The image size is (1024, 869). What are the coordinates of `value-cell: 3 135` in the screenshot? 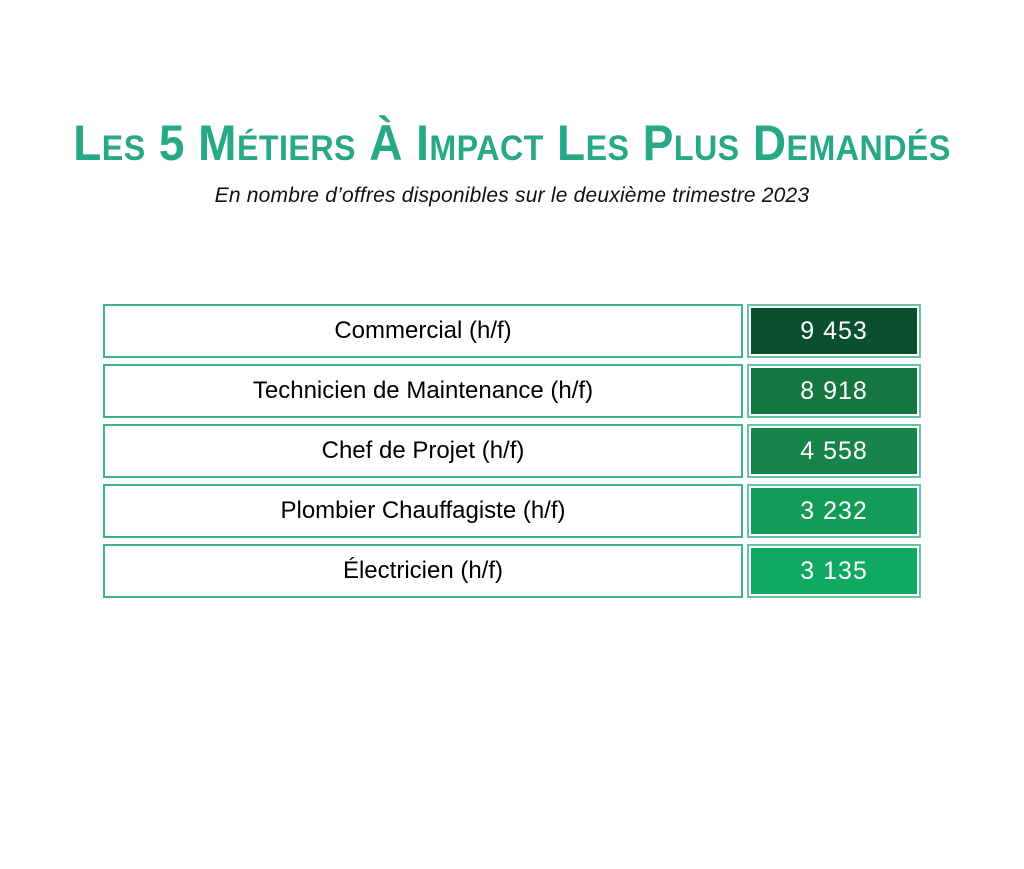 It's located at (834, 571).